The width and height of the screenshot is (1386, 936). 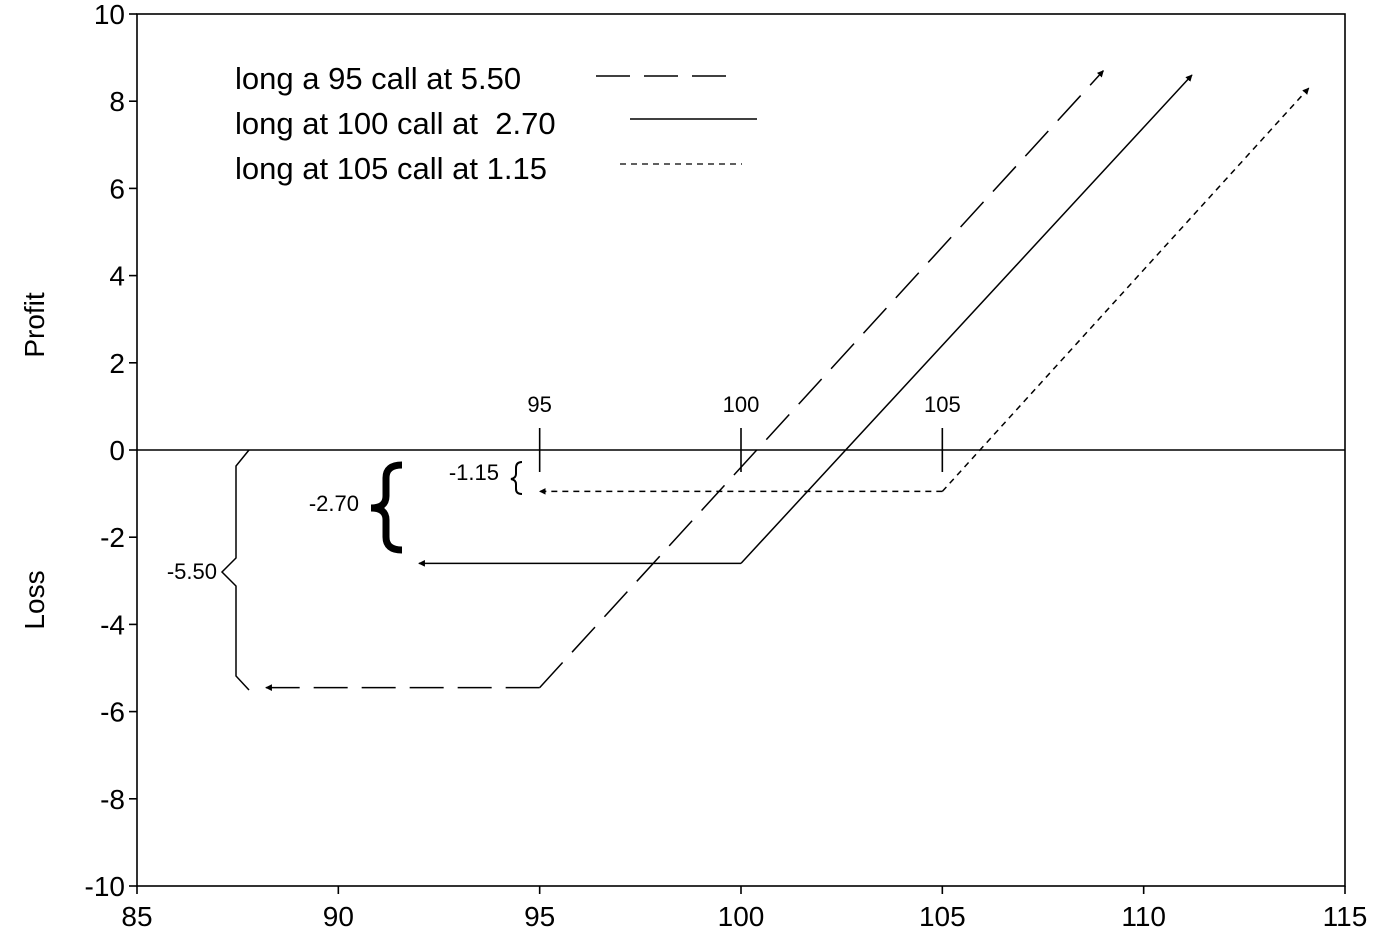 What do you see at coordinates (1143, 916) in the screenshot?
I see `x-tick-label: 110` at bounding box center [1143, 916].